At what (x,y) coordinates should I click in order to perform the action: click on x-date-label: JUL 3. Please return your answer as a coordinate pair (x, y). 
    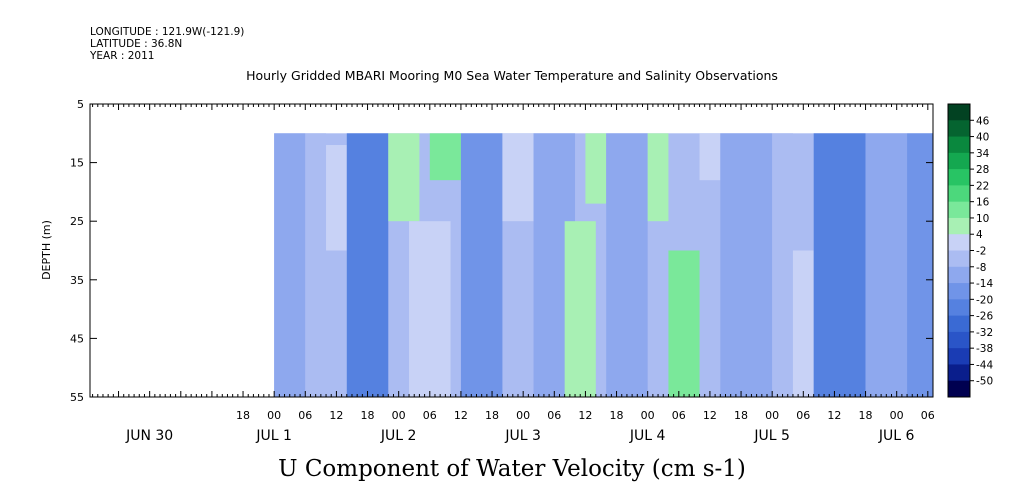
    Looking at the image, I should click on (522, 436).